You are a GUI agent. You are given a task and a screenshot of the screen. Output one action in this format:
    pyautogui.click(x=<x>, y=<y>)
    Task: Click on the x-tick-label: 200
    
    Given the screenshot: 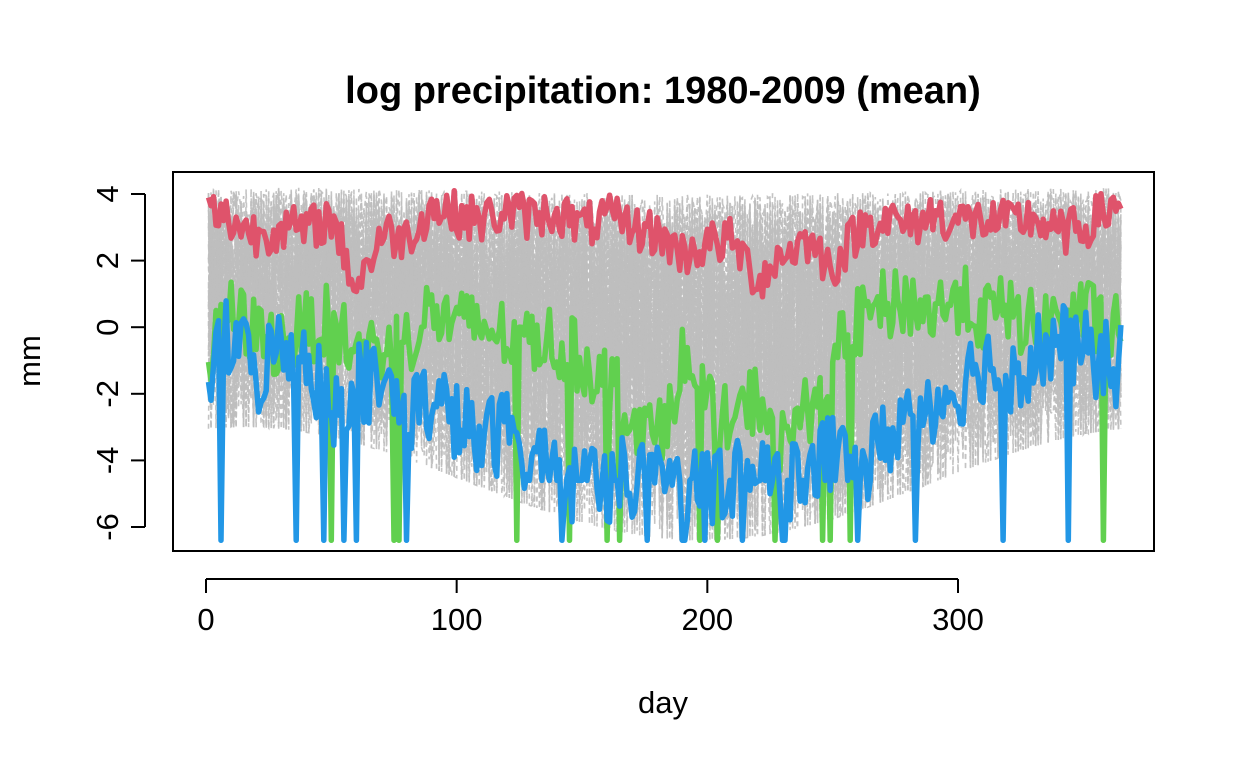 What is the action you would take?
    pyautogui.click(x=707, y=619)
    